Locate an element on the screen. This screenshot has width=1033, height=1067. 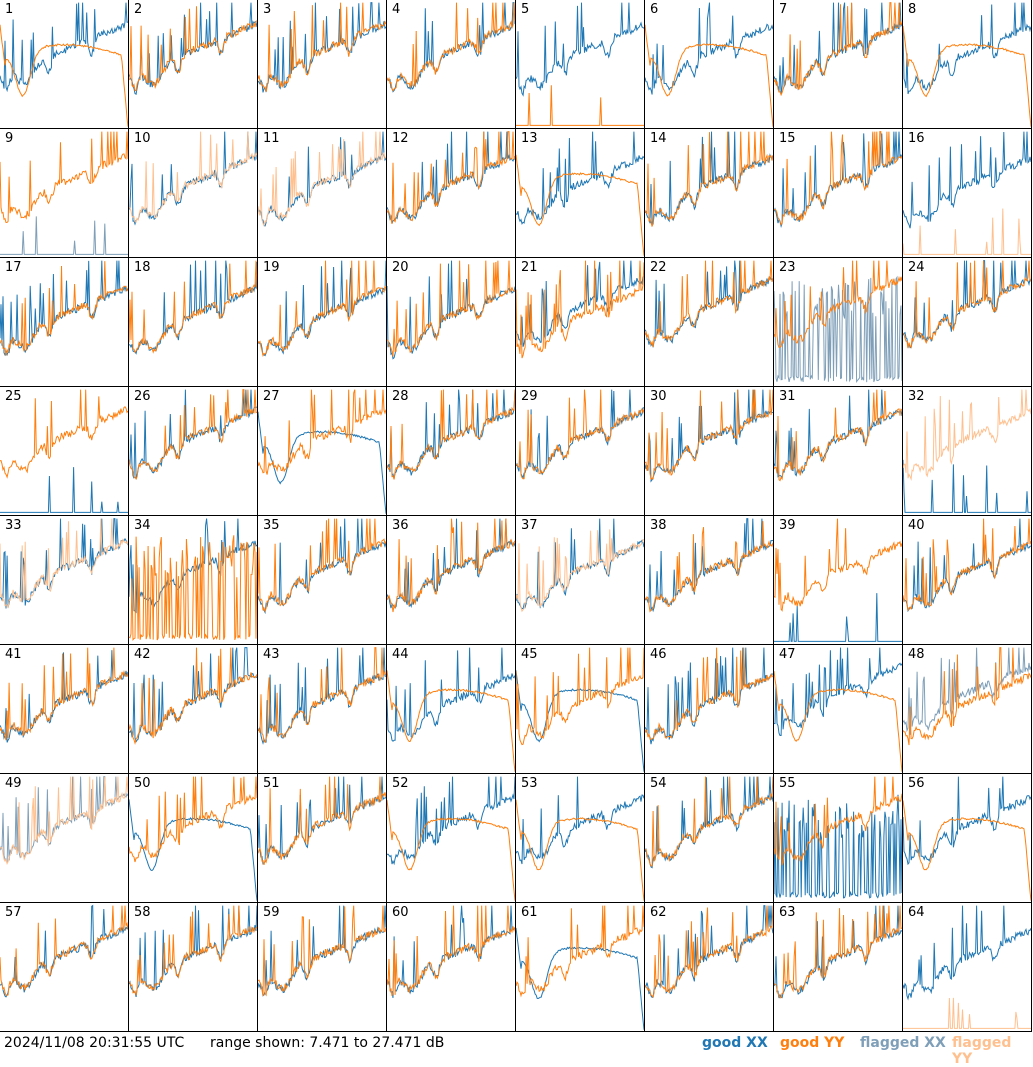
panel-label: 5 is located at coordinates (525, 9).